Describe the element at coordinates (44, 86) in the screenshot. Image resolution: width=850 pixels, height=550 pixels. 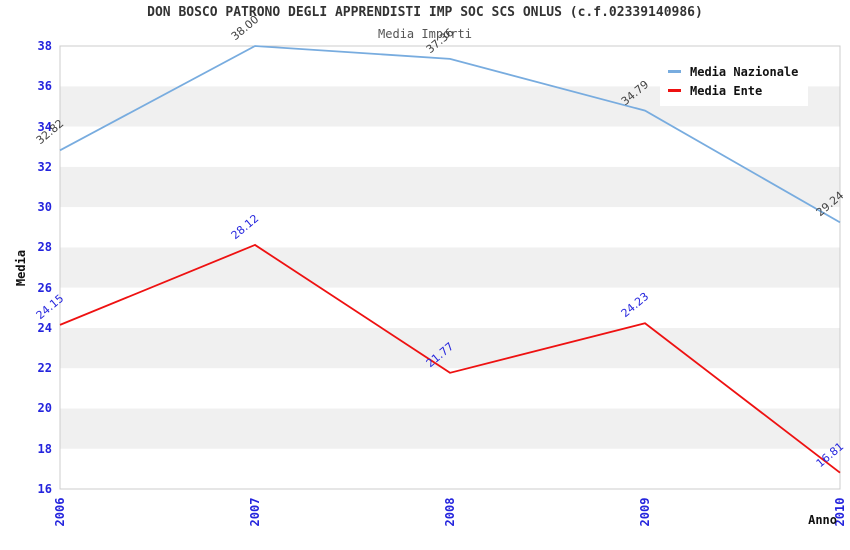
I see `y-tick-label: 36` at that location.